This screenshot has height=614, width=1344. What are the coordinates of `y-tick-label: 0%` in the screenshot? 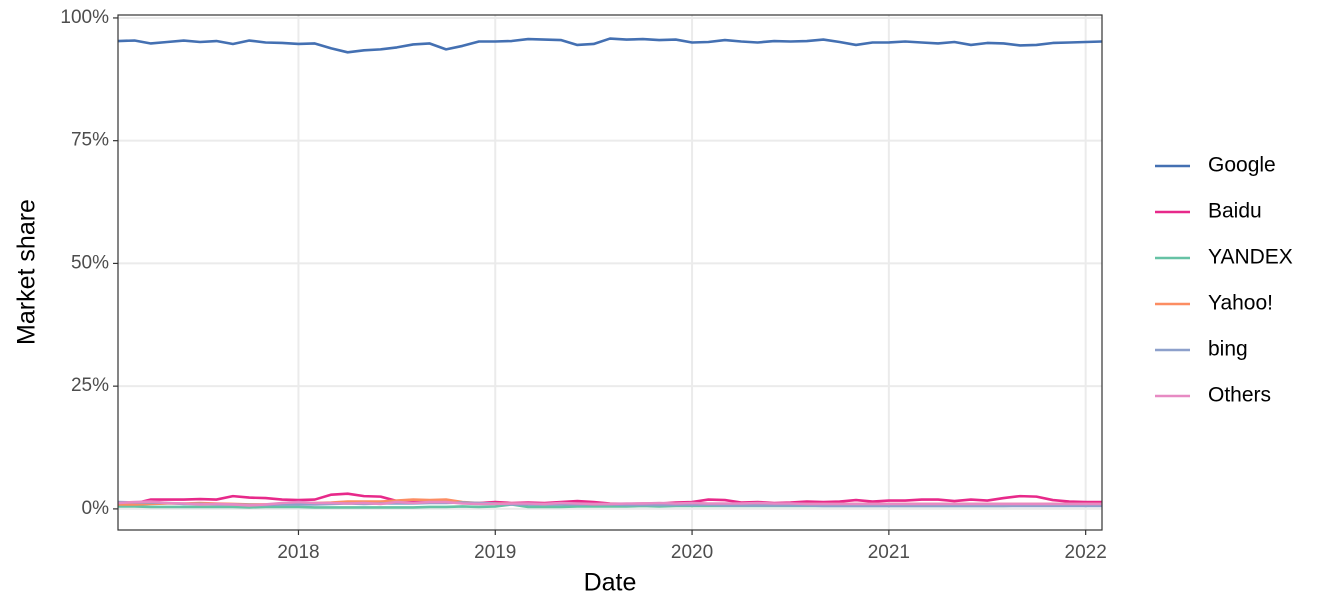 It's located at (96, 508).